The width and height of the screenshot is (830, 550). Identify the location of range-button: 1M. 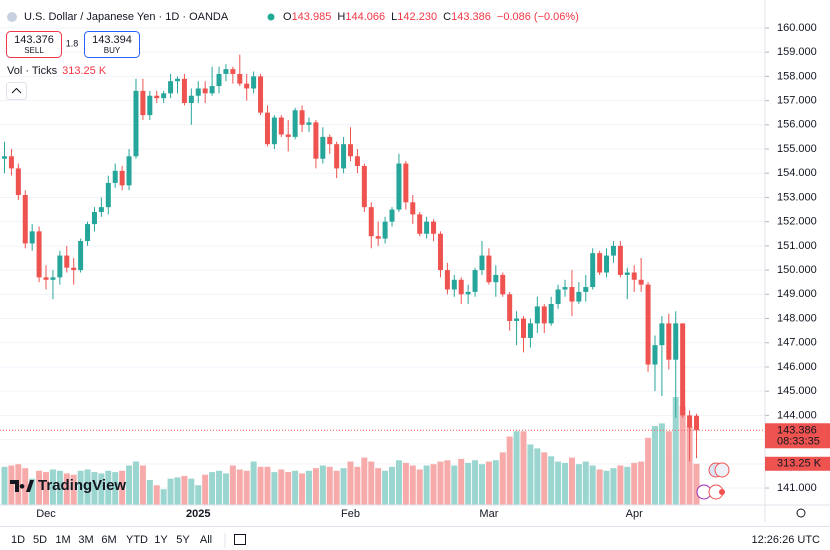
(62, 540).